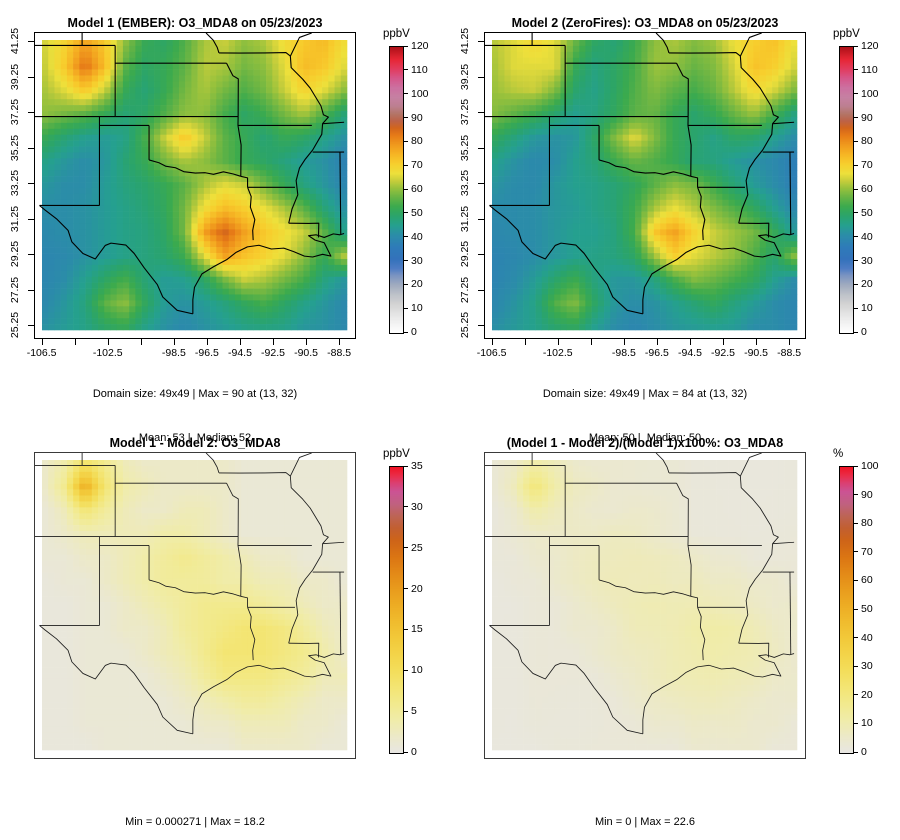  Describe the element at coordinates (419, 69) in the screenshot. I see `colorbar-tick-label: 110` at that location.